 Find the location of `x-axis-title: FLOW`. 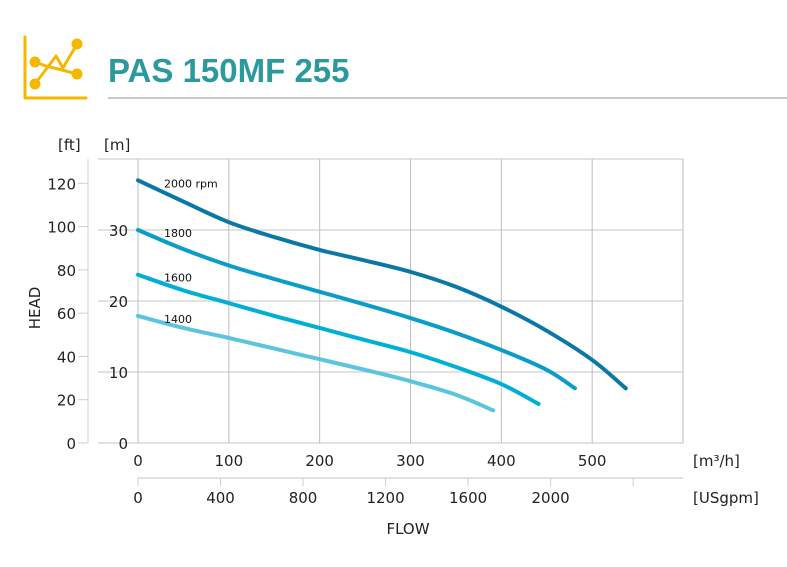

x-axis-title: FLOW is located at coordinates (407, 529).